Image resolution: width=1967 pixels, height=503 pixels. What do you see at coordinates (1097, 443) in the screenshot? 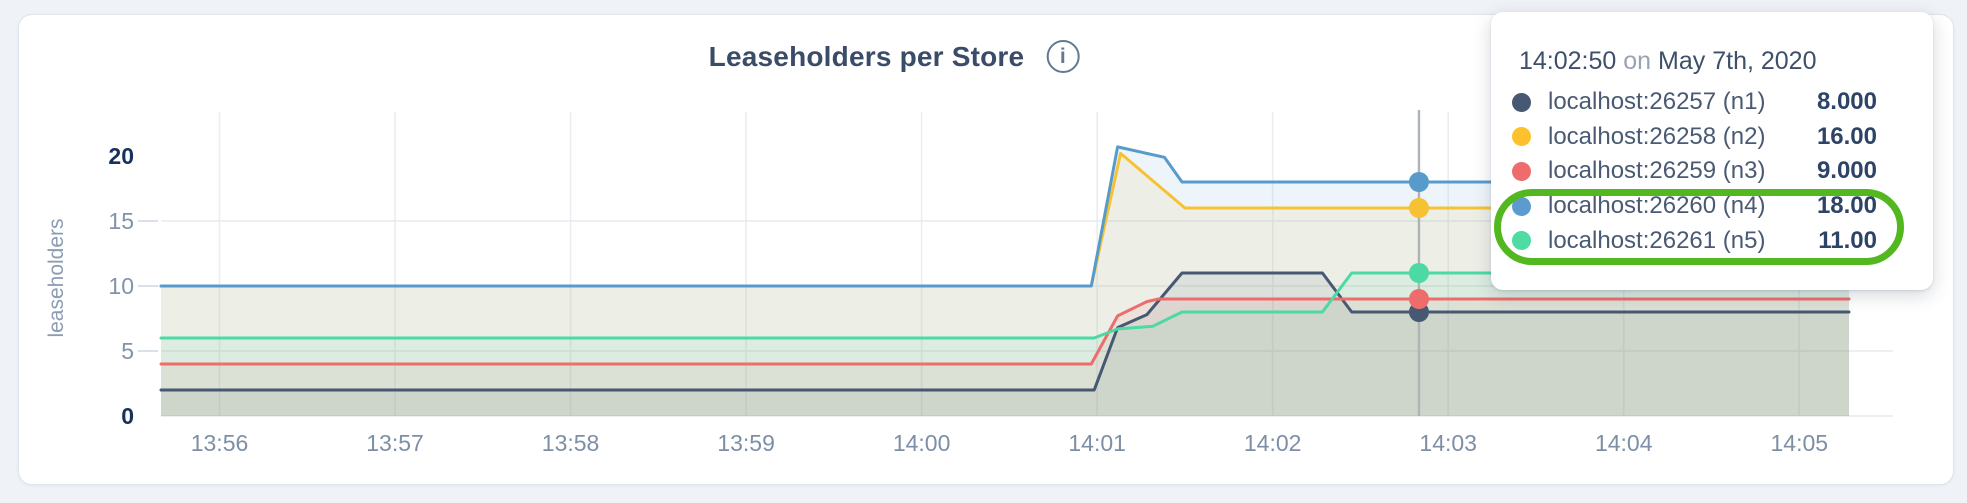
I see `x-tick-label: 14:01` at bounding box center [1097, 443].